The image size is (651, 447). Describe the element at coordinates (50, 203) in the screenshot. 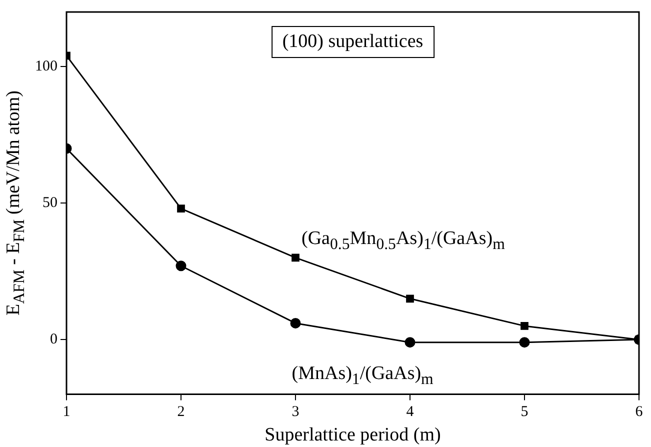

I see `y-tick-label: 50` at that location.